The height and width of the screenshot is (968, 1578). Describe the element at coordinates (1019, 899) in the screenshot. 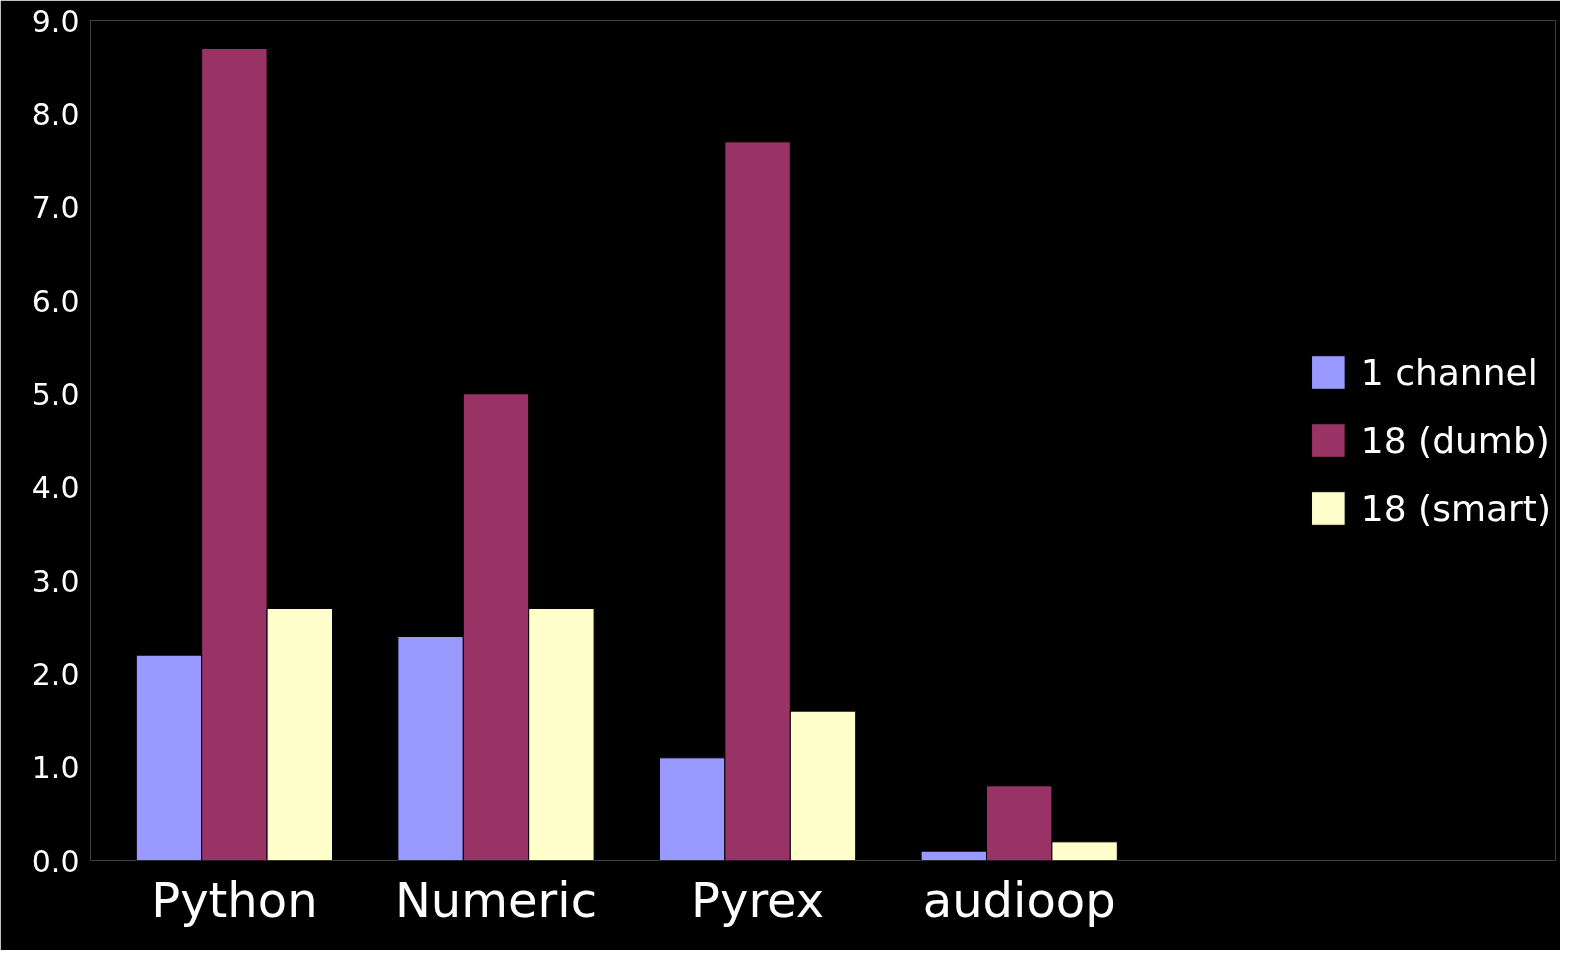

I see `x-tick-label: audioop` at that location.